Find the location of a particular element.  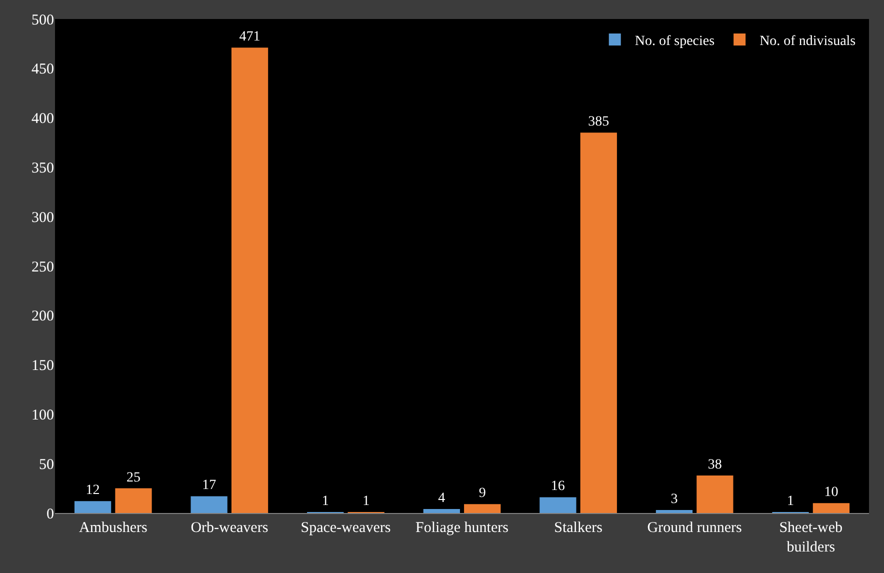

x-tick-label: Ambushers is located at coordinates (113, 528).